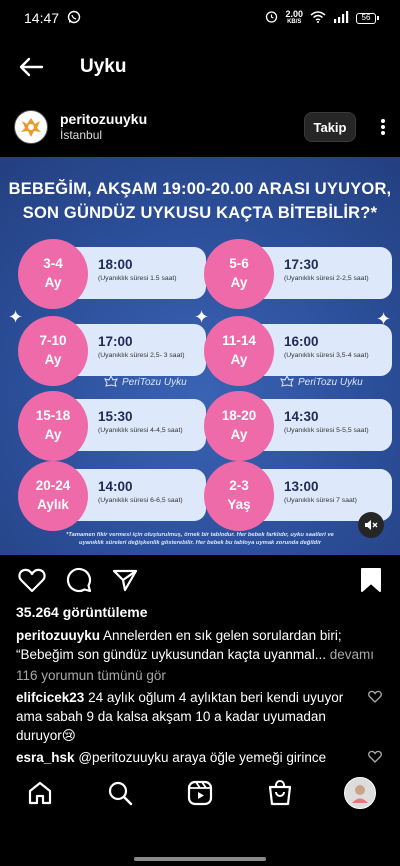 The height and width of the screenshot is (866, 400). What do you see at coordinates (294, 17) in the screenshot?
I see `network-speed: 2.00 KB/S` at bounding box center [294, 17].